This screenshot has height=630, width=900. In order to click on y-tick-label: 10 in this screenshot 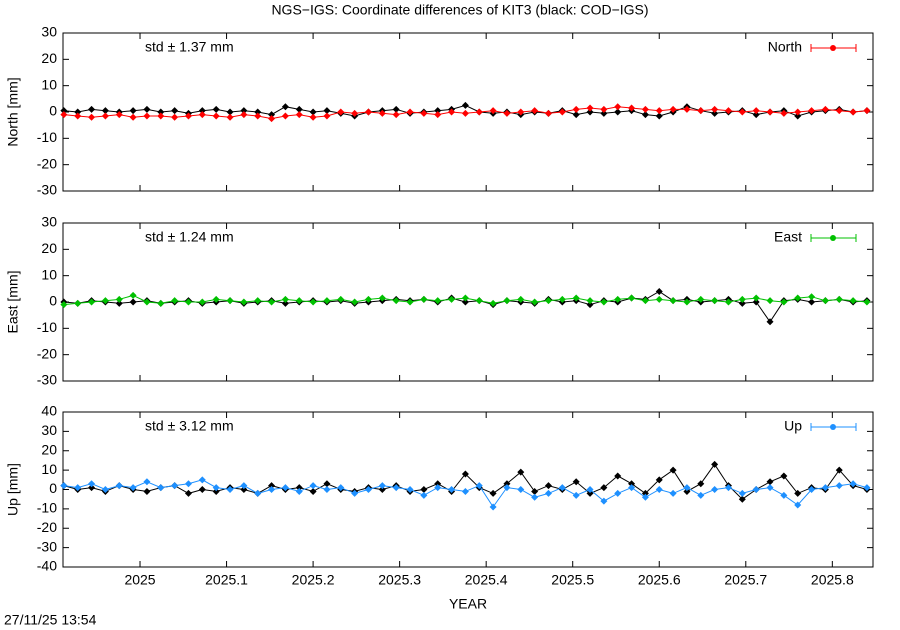, I will do `click(49, 84)`.